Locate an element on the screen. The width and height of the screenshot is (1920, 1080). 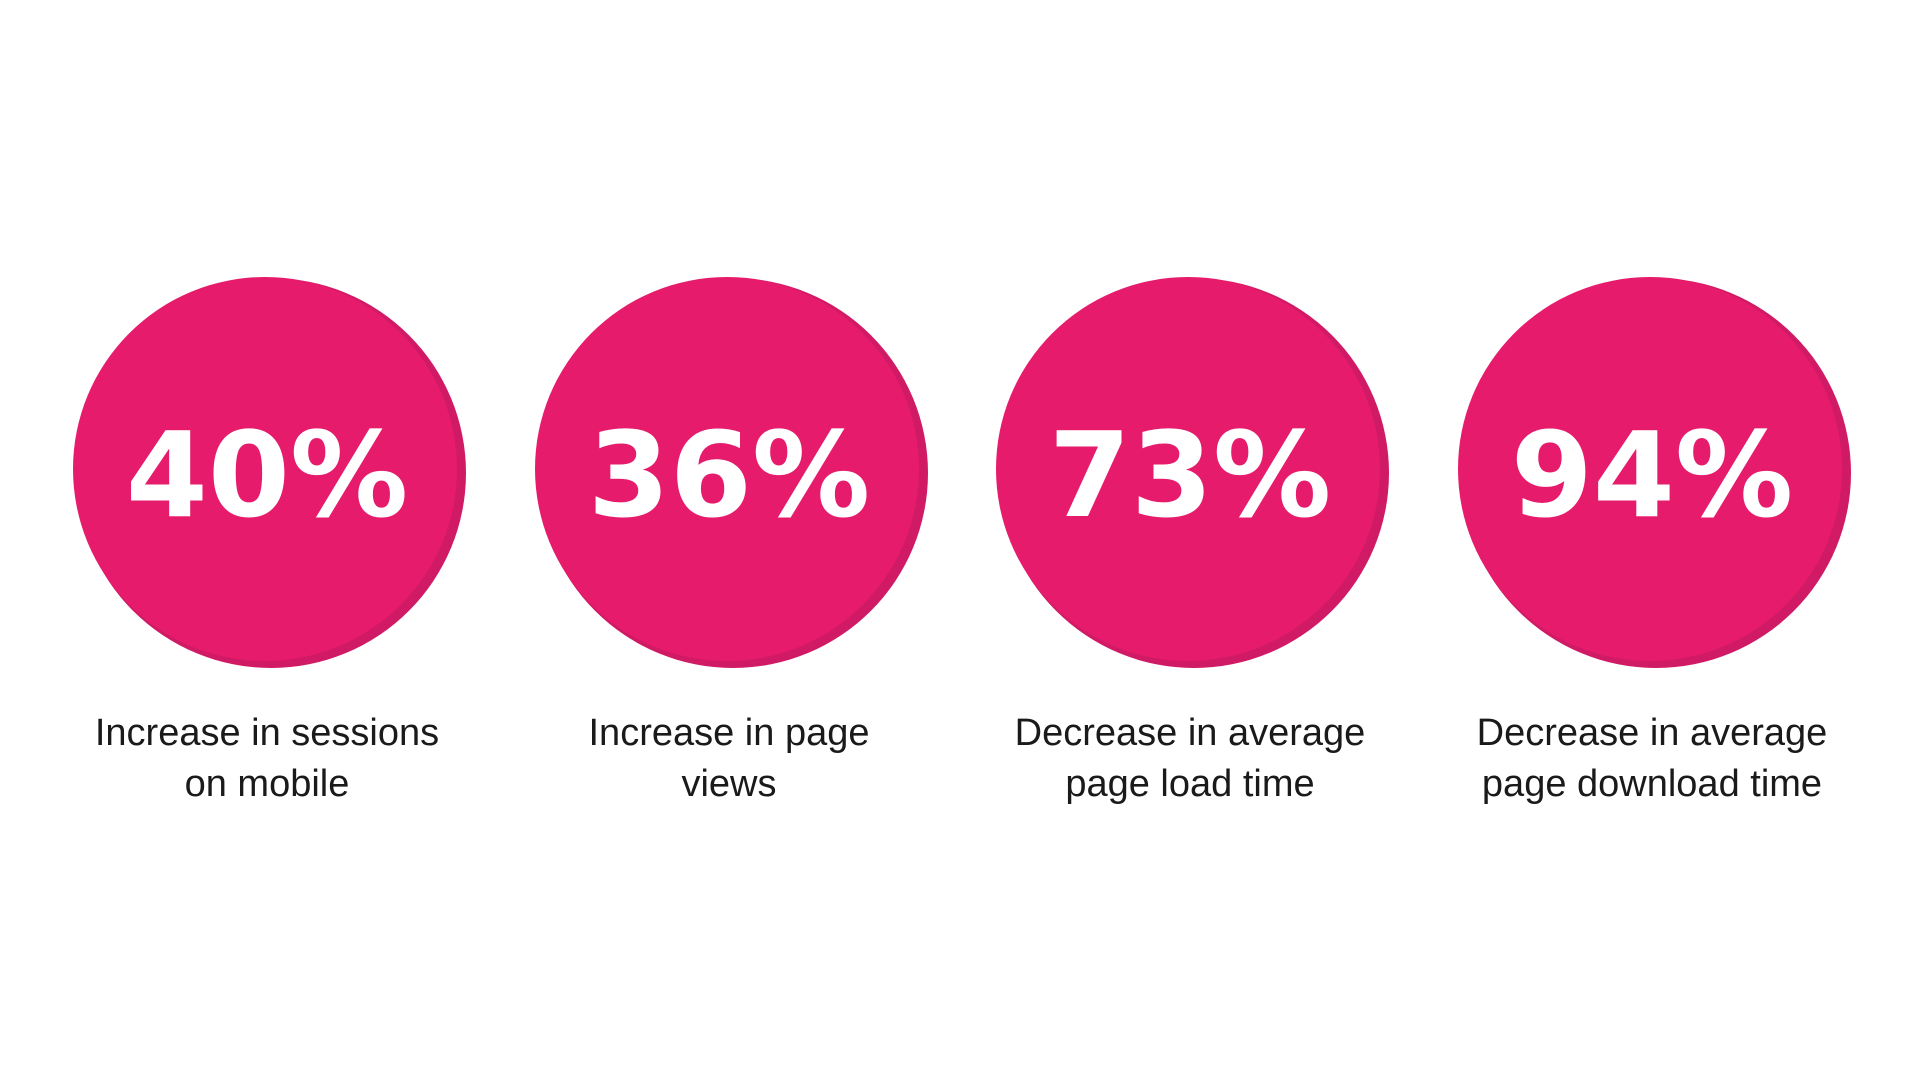
stat-label: Increase in sessions is located at coordinates (267, 733).